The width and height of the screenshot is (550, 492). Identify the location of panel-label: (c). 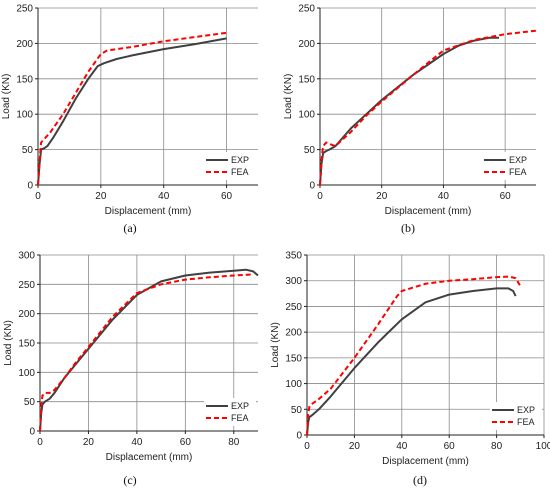
(129, 480).